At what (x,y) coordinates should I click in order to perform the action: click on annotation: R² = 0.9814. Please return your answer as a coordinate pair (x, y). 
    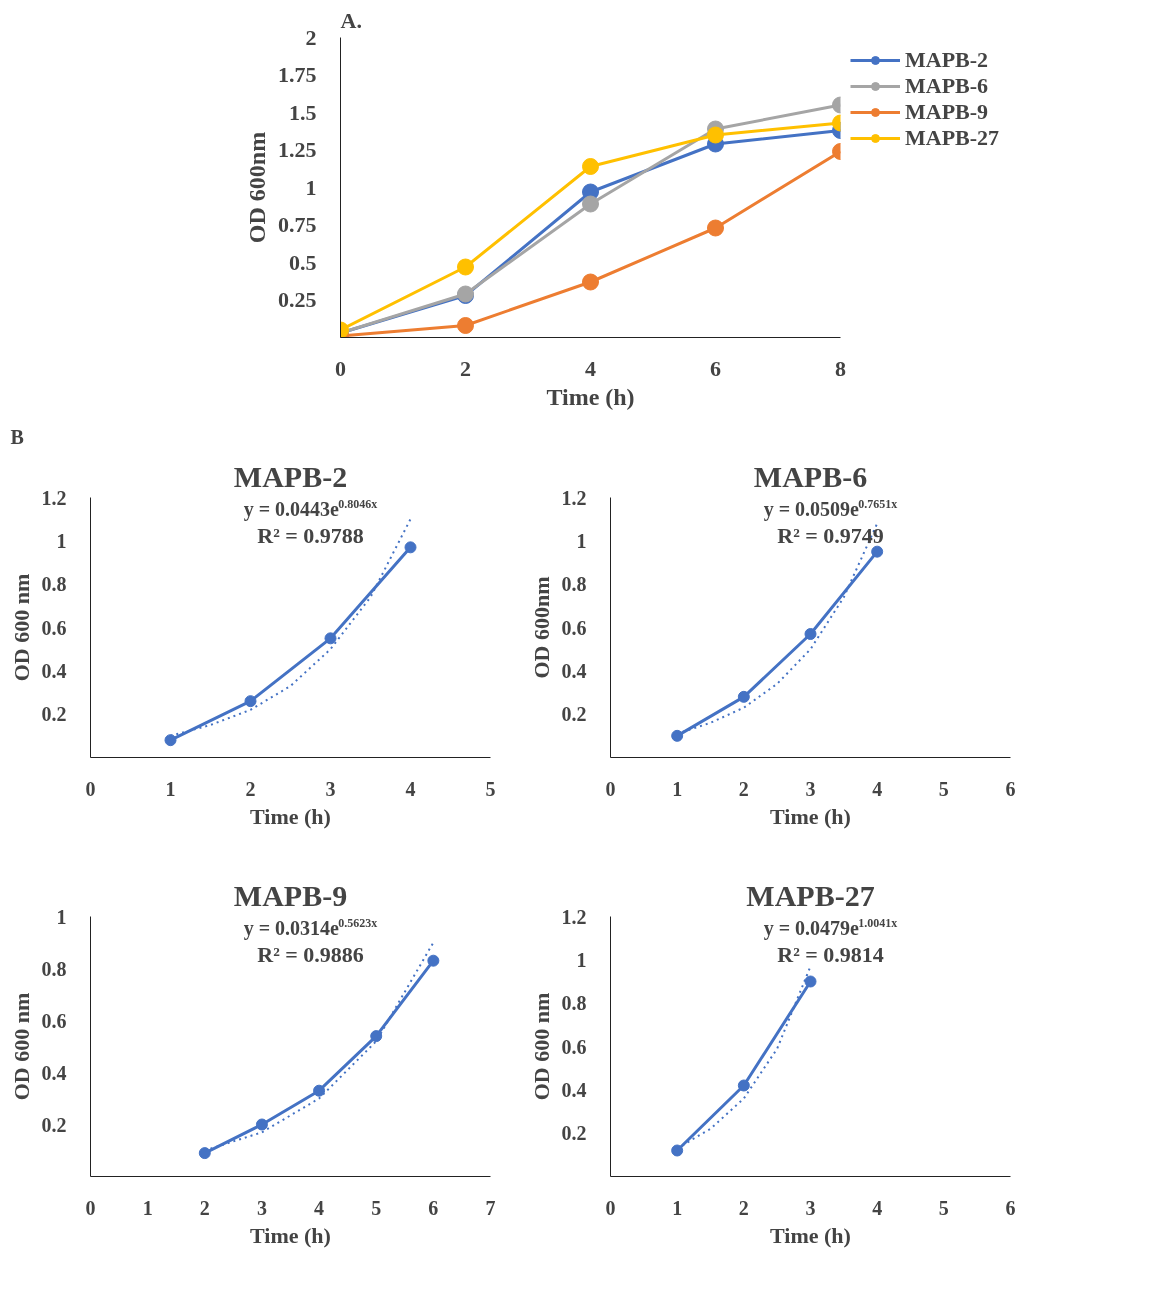
    Looking at the image, I should click on (830, 954).